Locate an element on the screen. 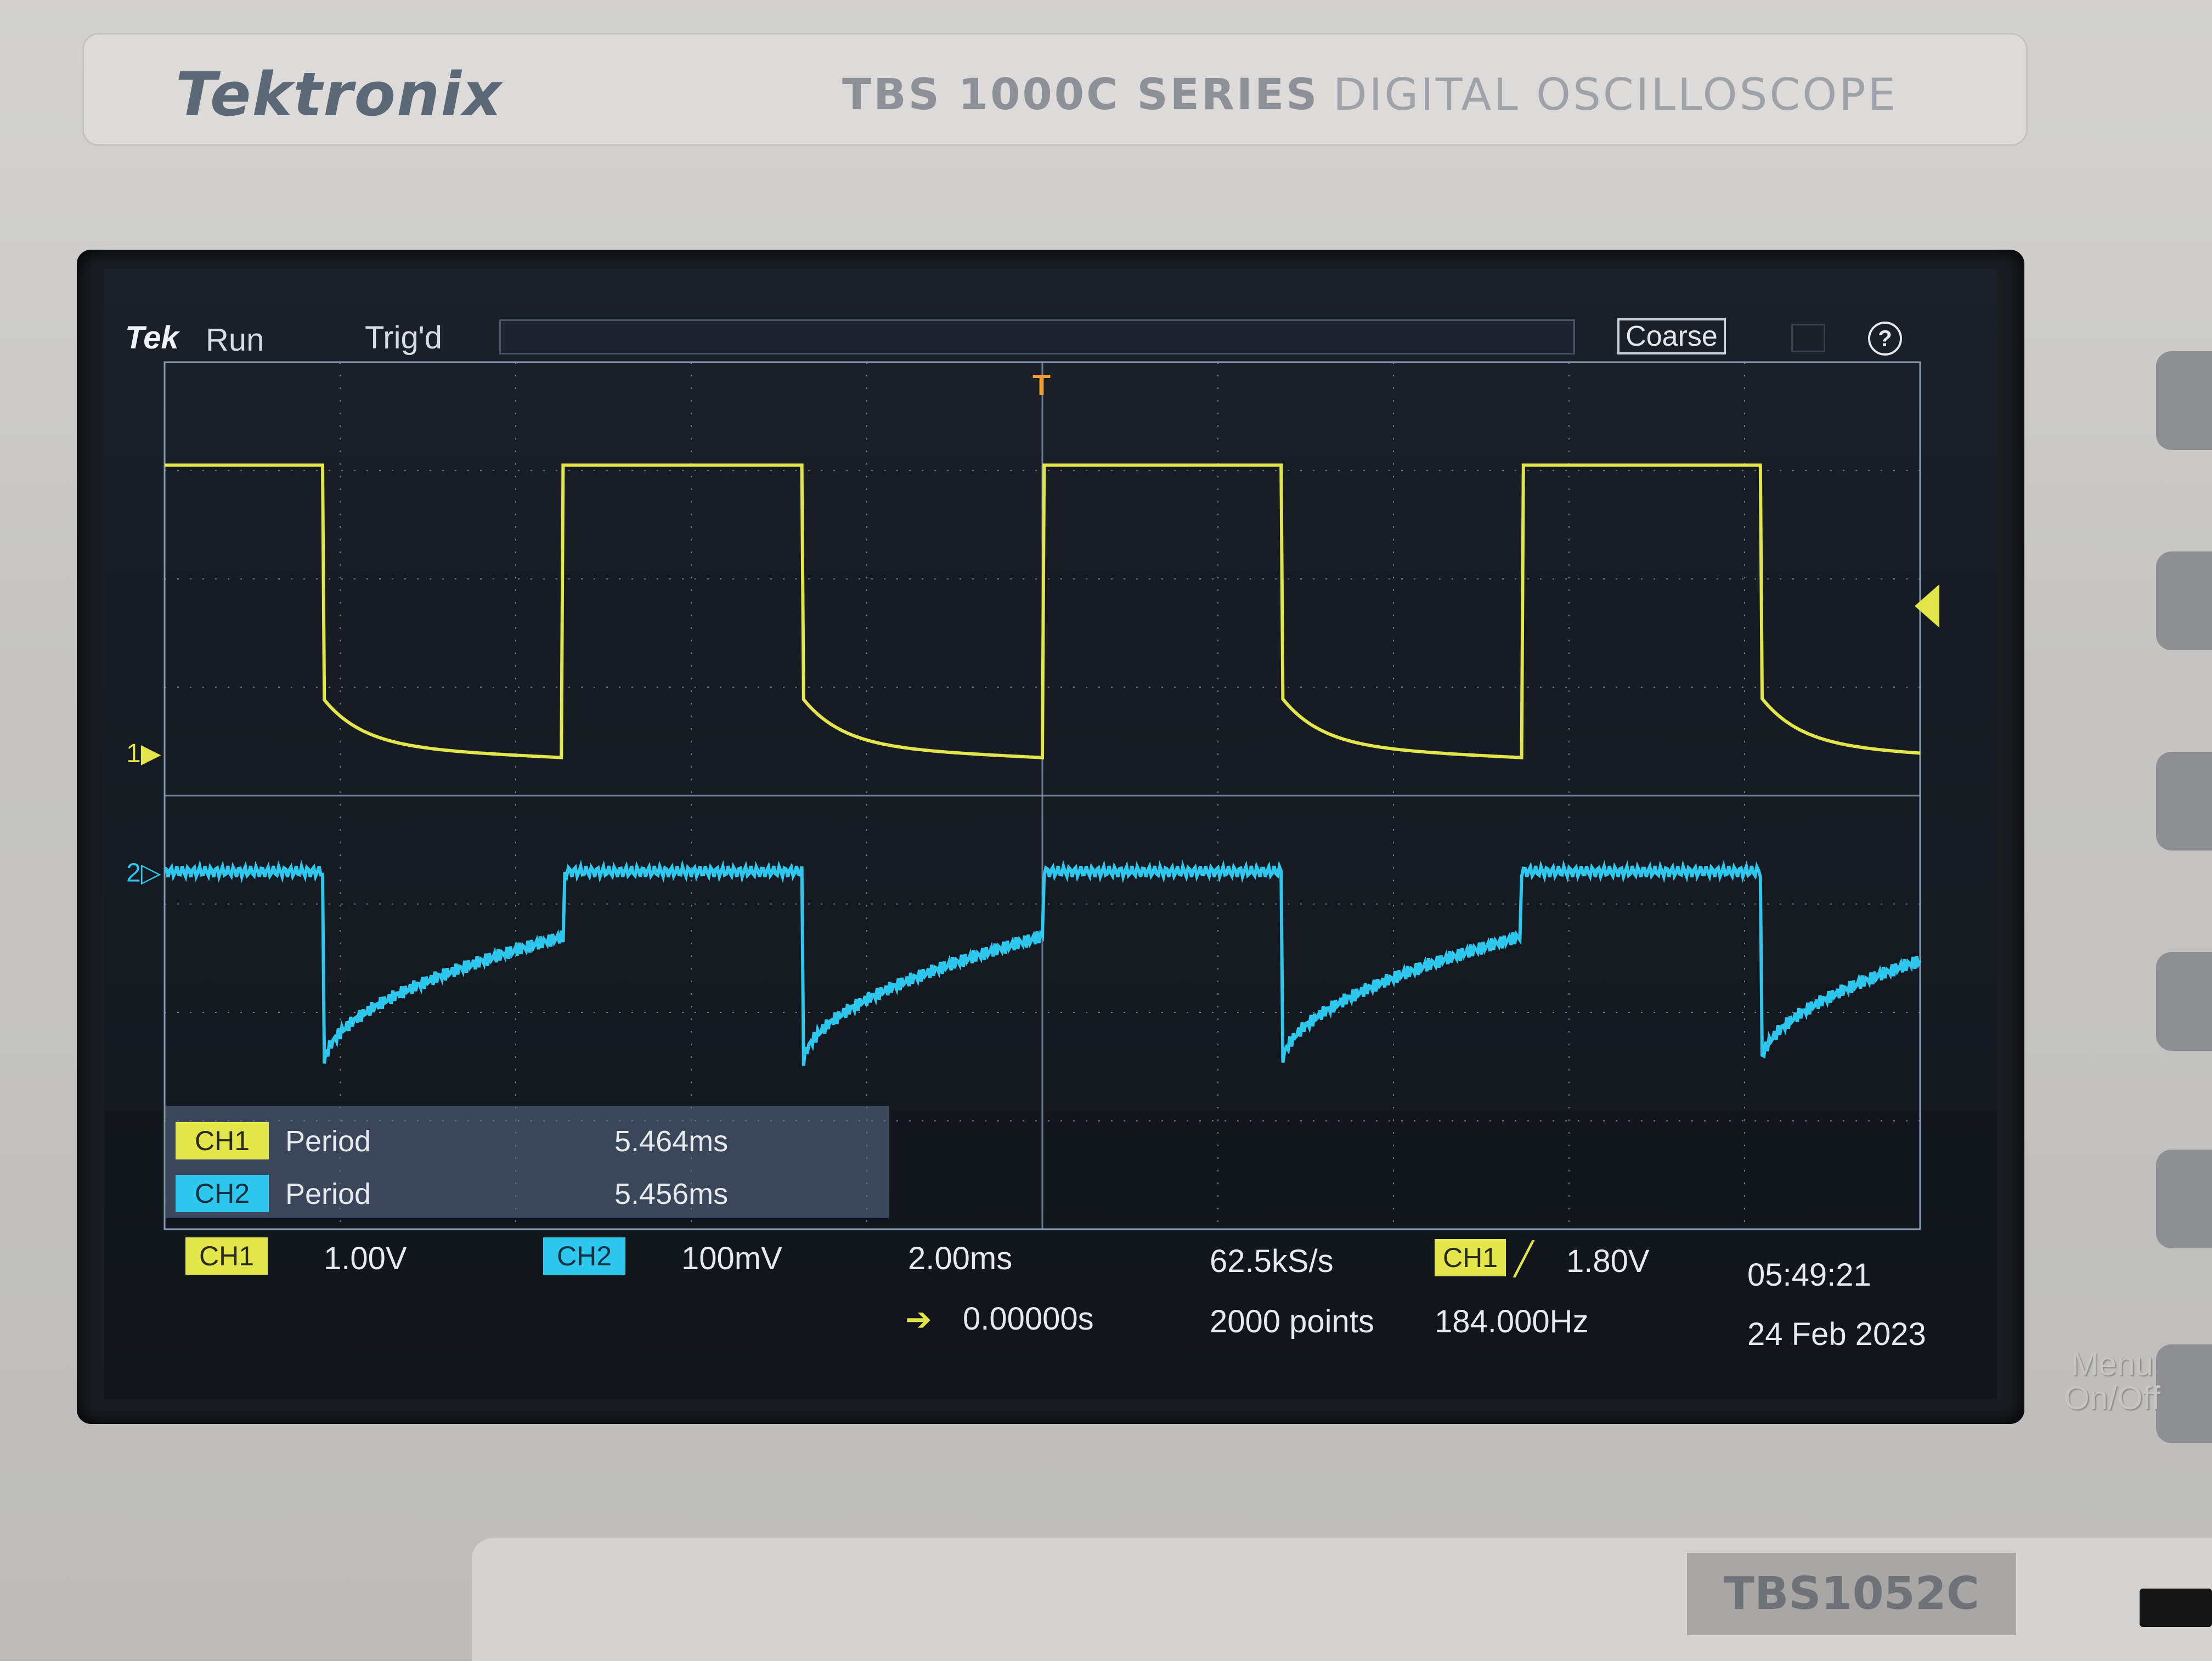 This screenshot has height=1661, width=2212. measurement-panel: CH1 Period 5.464ms CH2 Period 5.456ms is located at coordinates (527, 1162).